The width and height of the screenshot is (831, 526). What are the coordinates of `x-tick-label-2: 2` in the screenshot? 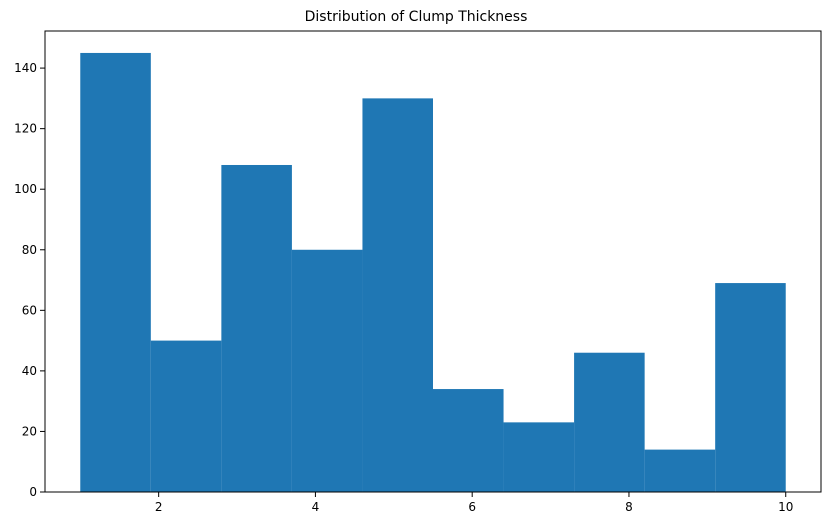 It's located at (159, 507).